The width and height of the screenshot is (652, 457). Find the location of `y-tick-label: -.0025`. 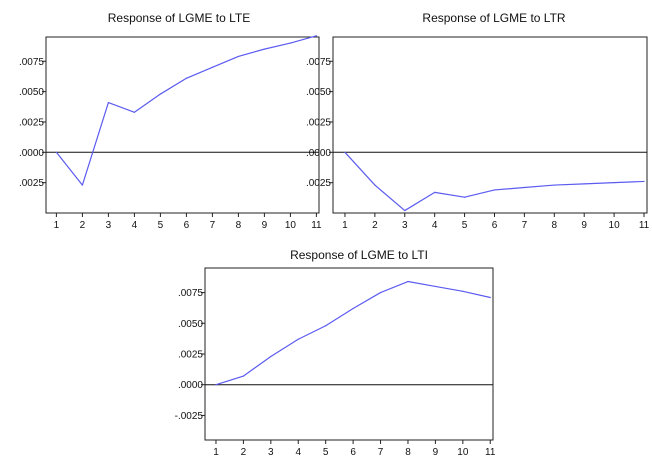

y-tick-label: -.0025 is located at coordinates (189, 416).